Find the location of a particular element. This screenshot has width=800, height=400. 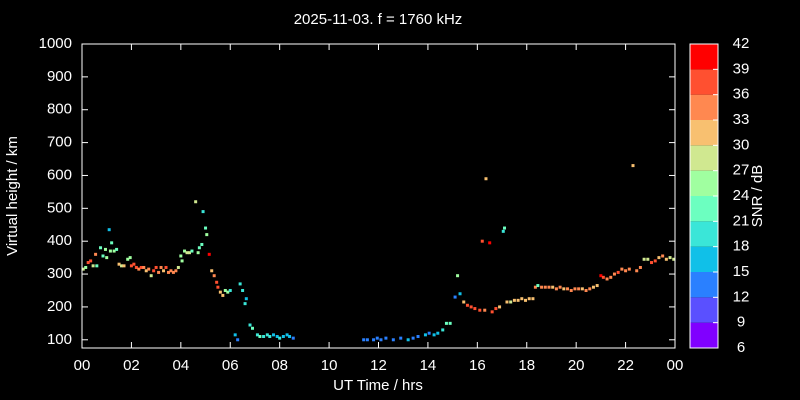

y-tick-label: 400 is located at coordinates (59, 240).